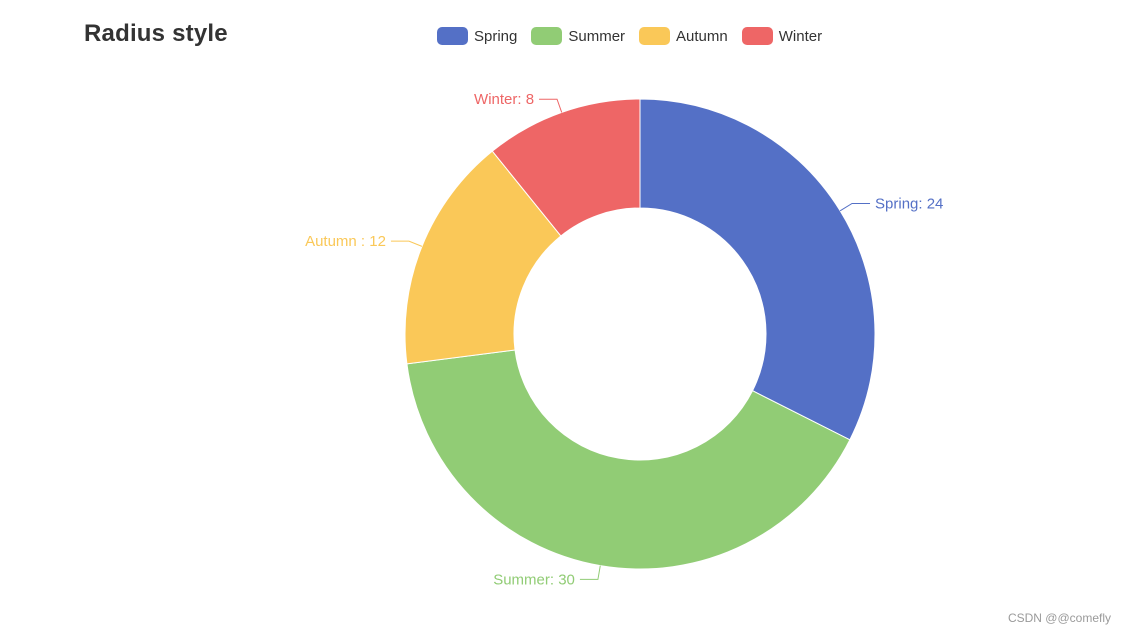 The height and width of the screenshot is (633, 1125). I want to click on legend-swatch-summer, so click(547, 36).